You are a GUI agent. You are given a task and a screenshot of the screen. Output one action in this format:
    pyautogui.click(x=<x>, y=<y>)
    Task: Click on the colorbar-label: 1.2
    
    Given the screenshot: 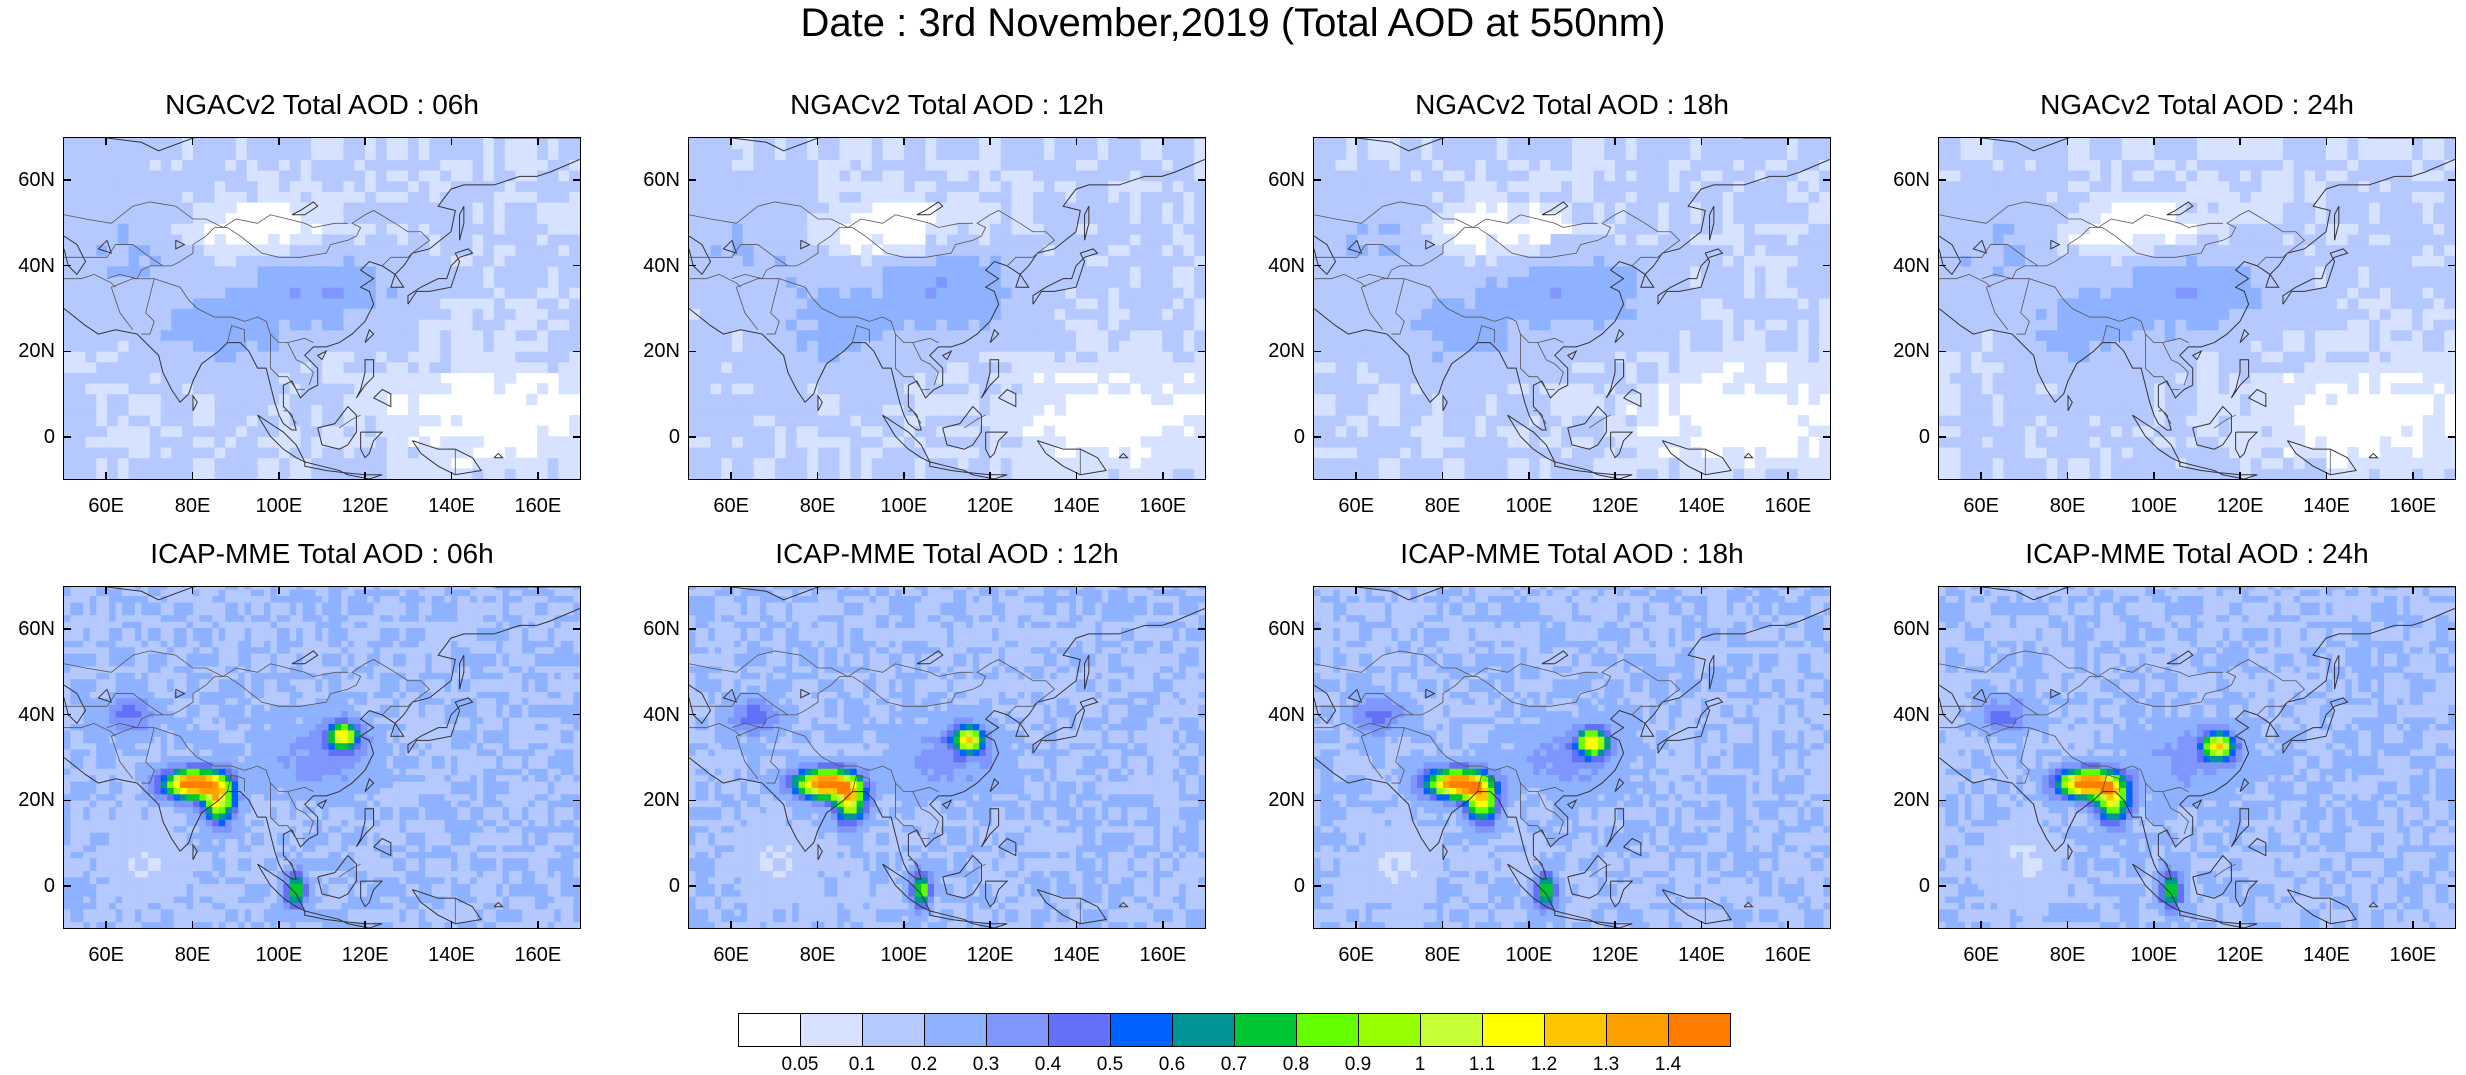 What is the action you would take?
    pyautogui.click(x=1544, y=1065)
    